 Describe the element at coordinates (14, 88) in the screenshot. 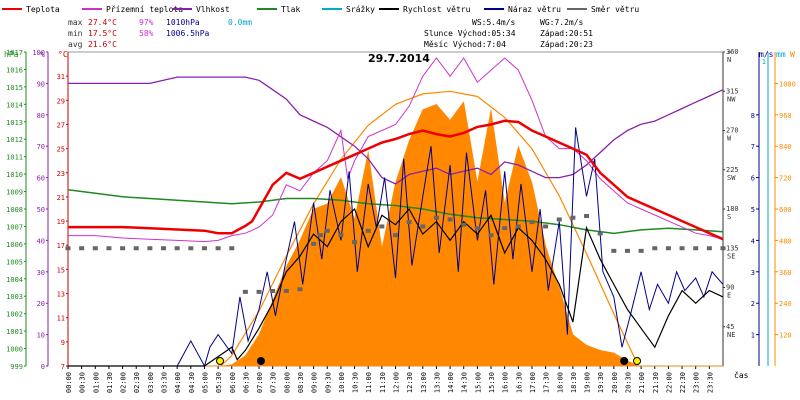

I see `axis-tick-label-hpa: 1015` at that location.